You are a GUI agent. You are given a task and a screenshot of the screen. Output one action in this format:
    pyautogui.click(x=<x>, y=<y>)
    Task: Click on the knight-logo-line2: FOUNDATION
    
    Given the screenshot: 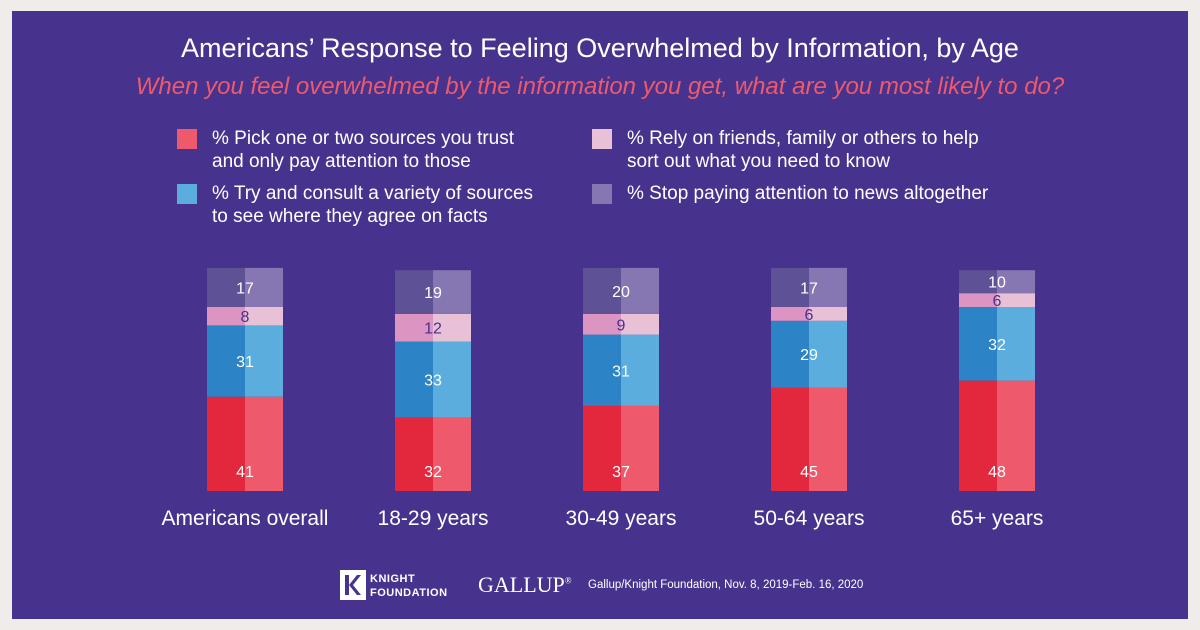 What is the action you would take?
    pyautogui.click(x=409, y=593)
    